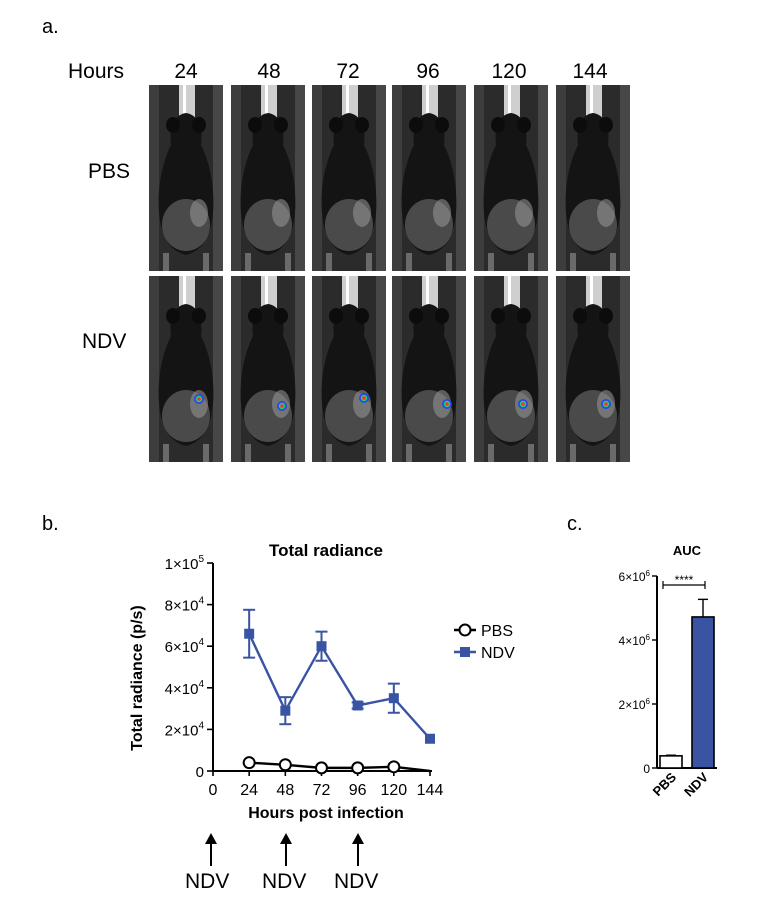 The height and width of the screenshot is (912, 770). Describe the element at coordinates (575, 524) in the screenshot. I see `panel-c-label: c.` at that location.